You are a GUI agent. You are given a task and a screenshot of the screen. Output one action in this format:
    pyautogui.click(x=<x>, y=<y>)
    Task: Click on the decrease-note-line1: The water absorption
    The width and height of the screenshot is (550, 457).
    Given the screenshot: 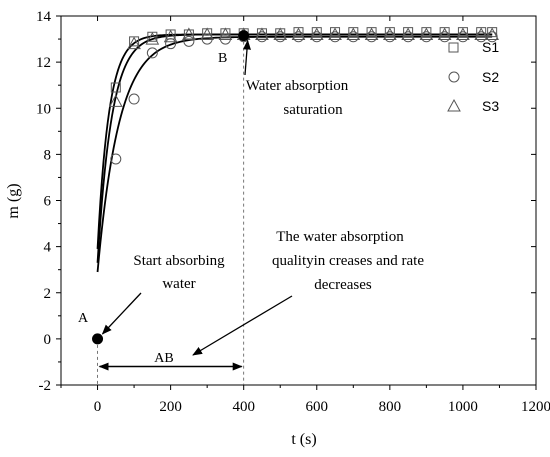 What is the action you would take?
    pyautogui.click(x=340, y=237)
    